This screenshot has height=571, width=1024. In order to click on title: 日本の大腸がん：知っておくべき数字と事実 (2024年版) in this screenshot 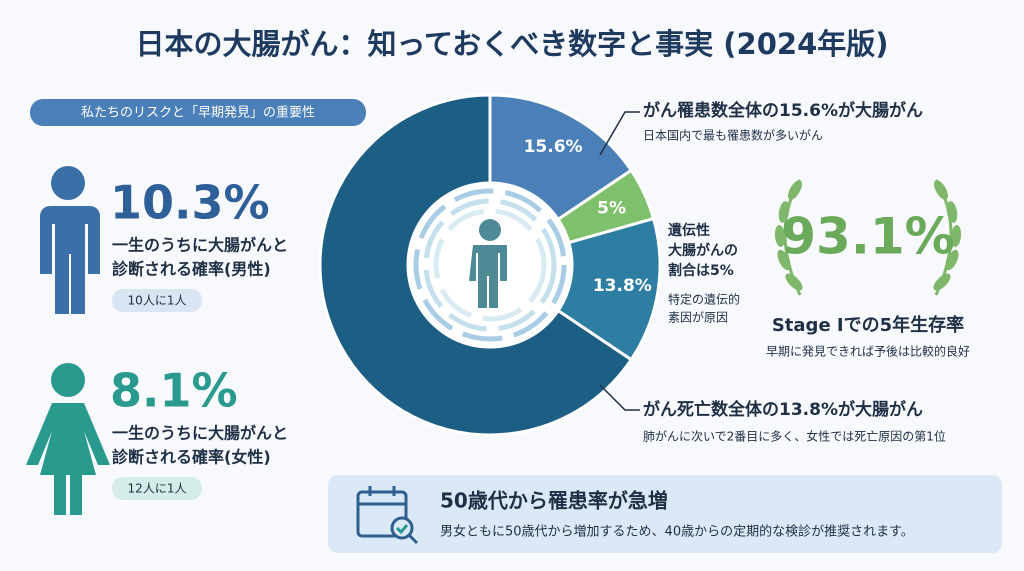, I will do `click(512, 44)`.